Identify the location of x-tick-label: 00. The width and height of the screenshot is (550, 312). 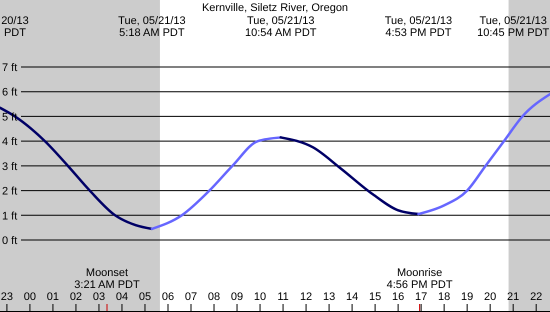
(30, 297).